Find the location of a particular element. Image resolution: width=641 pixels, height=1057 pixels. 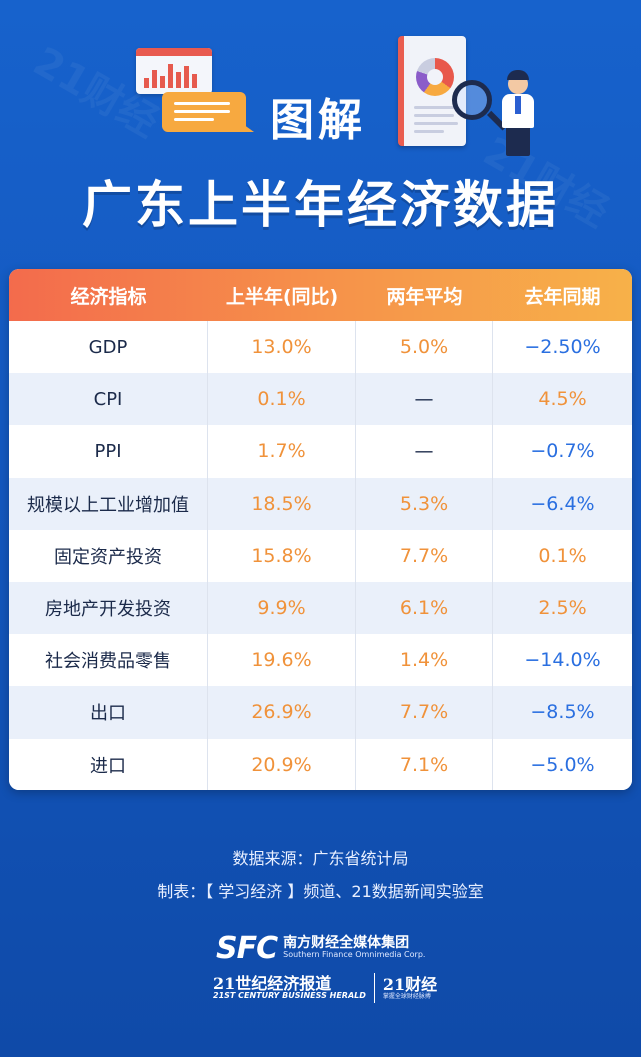

caijing-logo-name: 21财经 is located at coordinates (410, 984).